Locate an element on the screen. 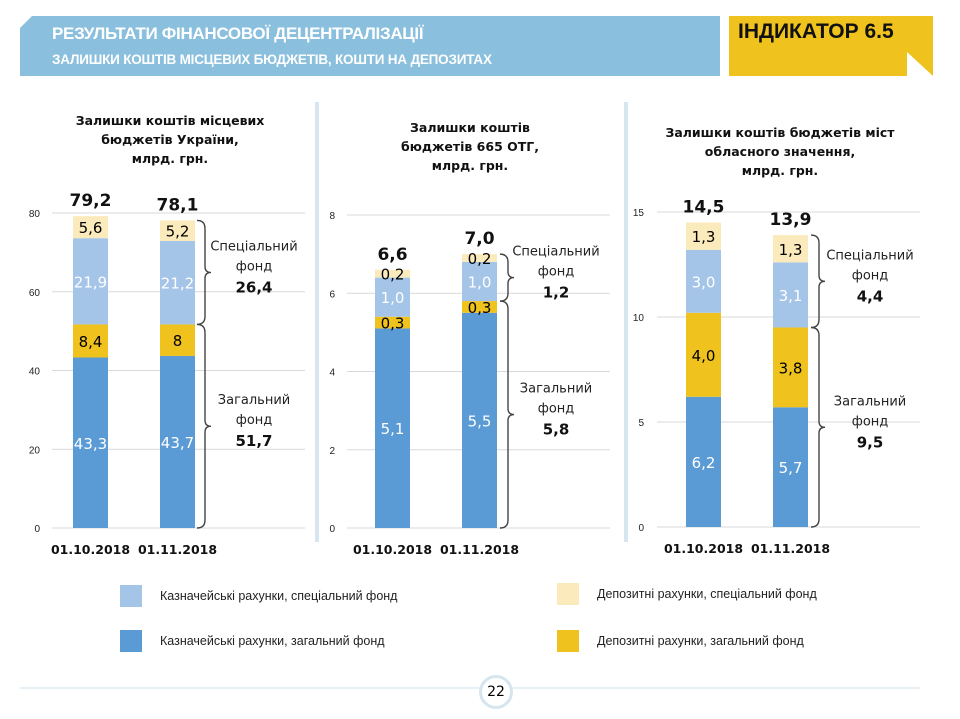  chart-2-special-fund-total: 1,2 is located at coordinates (556, 293).